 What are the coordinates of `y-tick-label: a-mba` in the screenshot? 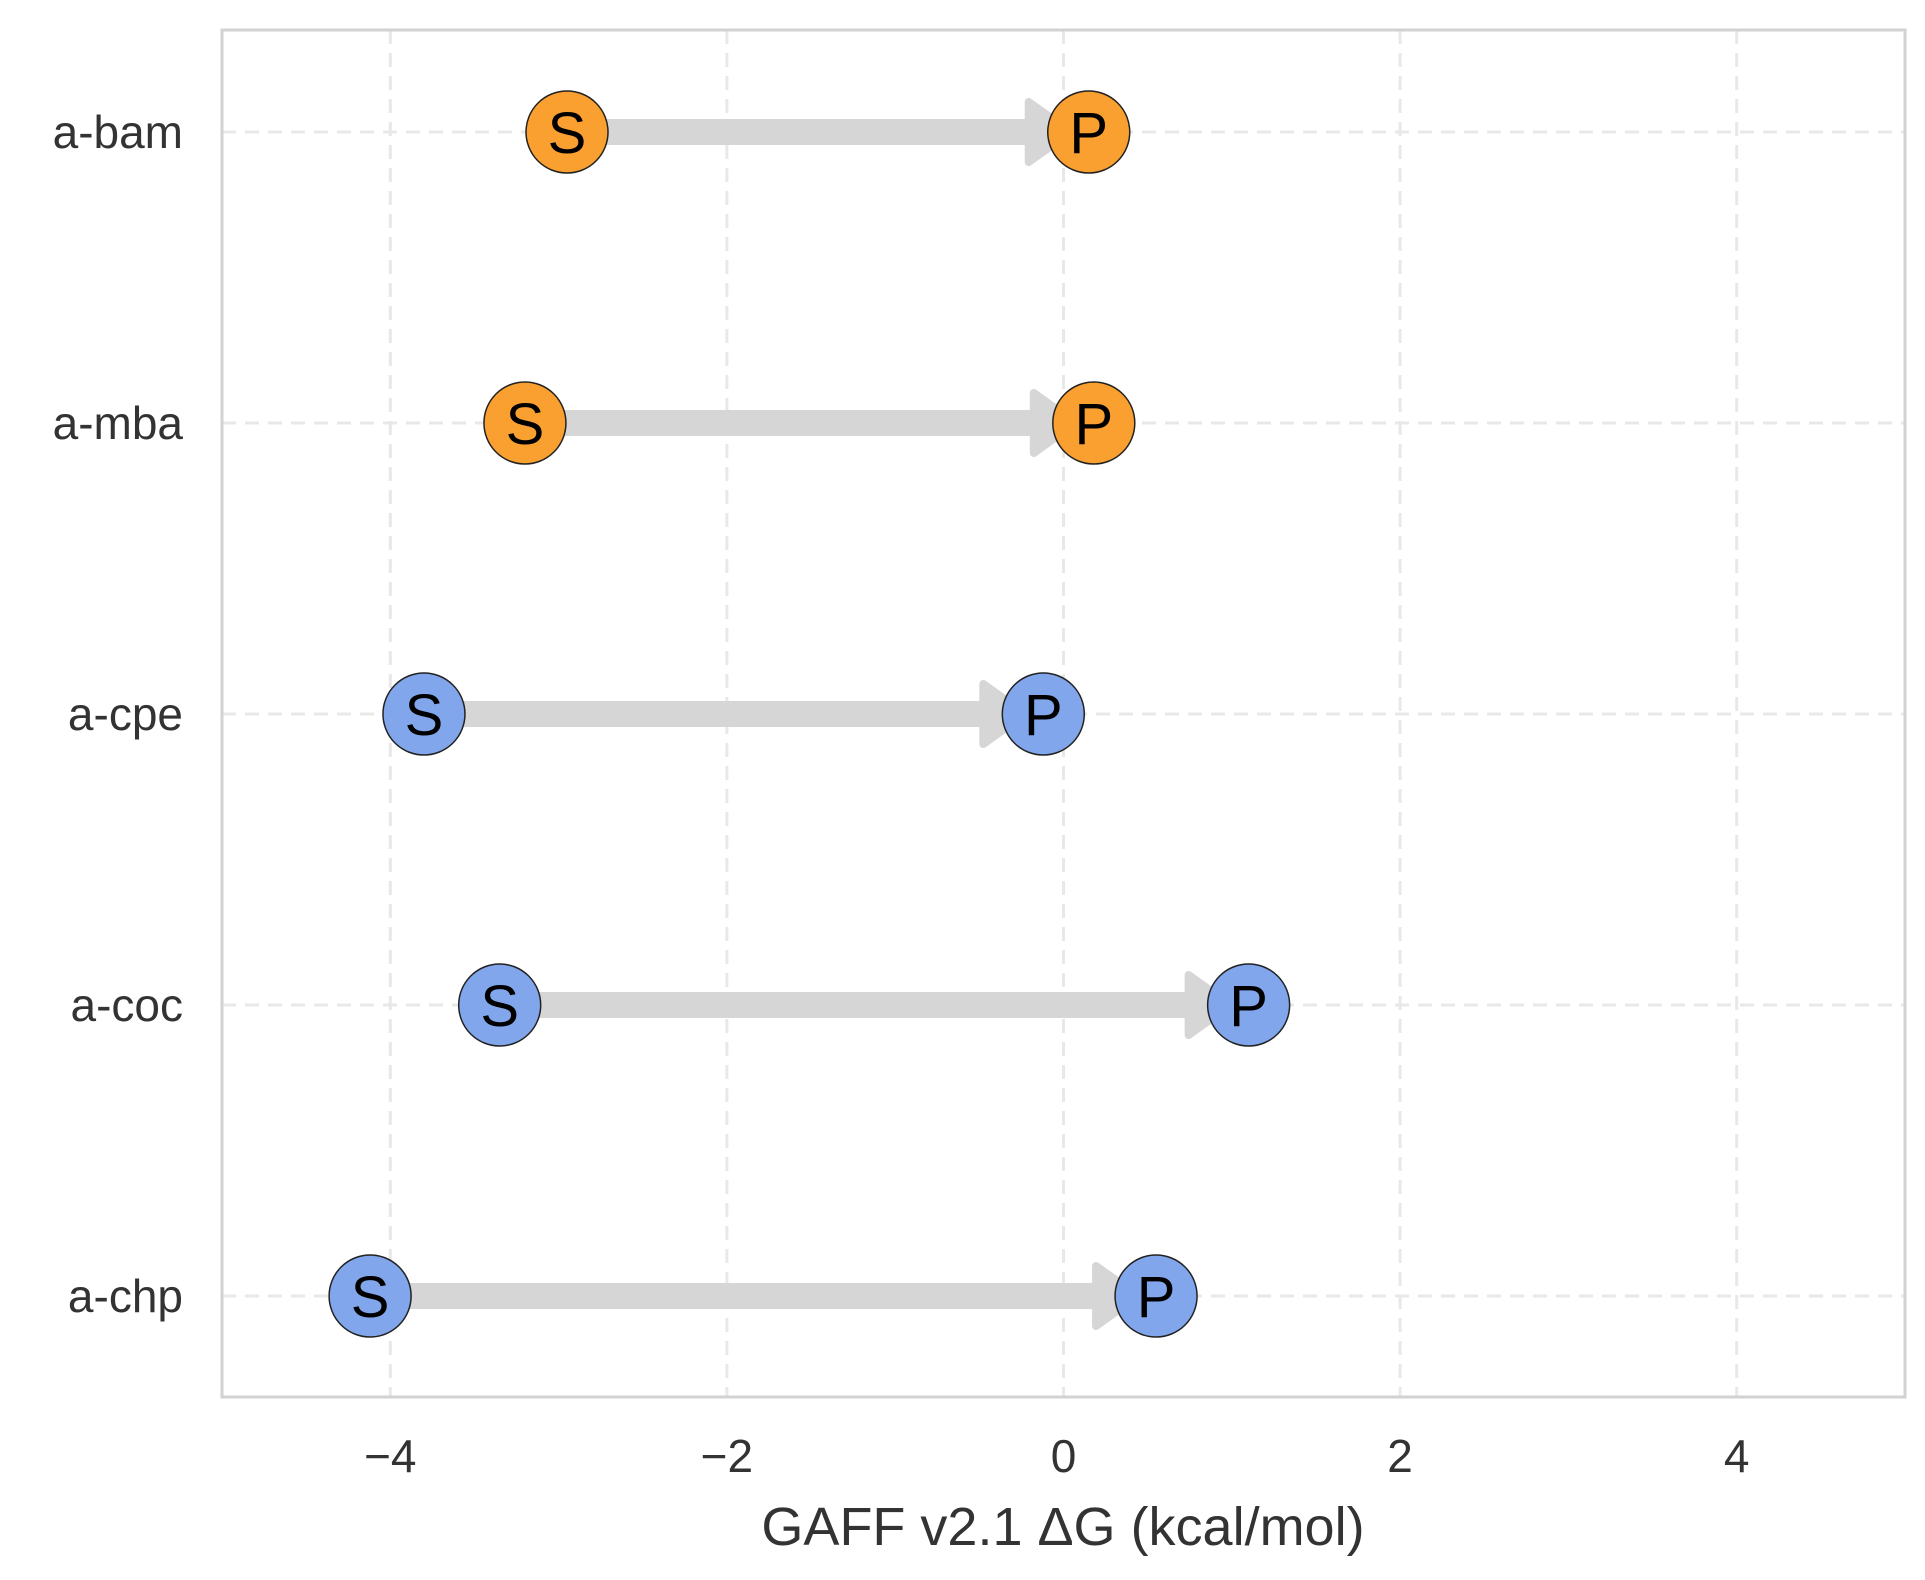 It's located at (118, 423).